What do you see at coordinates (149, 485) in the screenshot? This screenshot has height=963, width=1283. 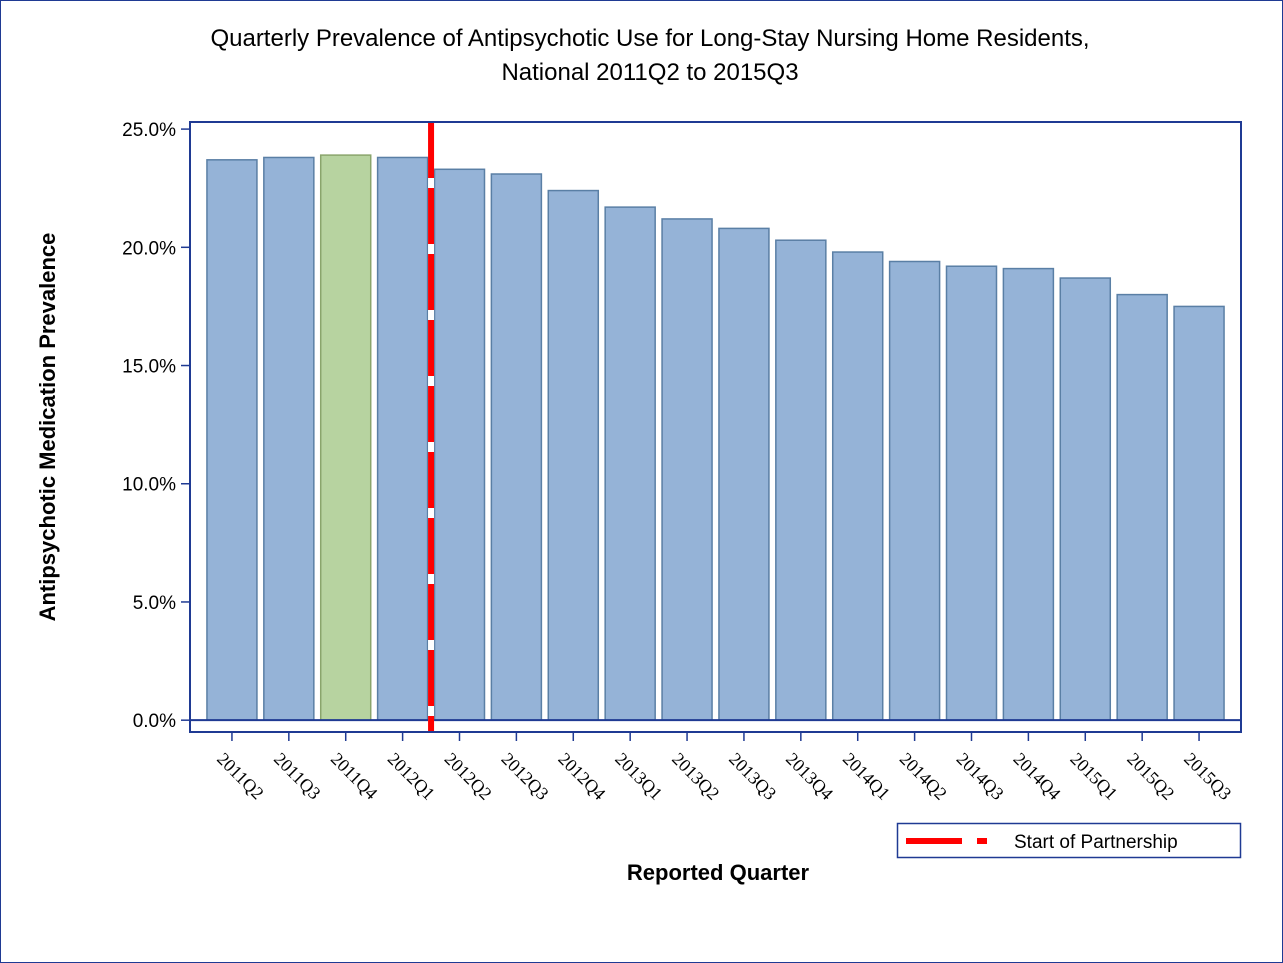 I see `y-tick-label: 10.0%` at bounding box center [149, 485].